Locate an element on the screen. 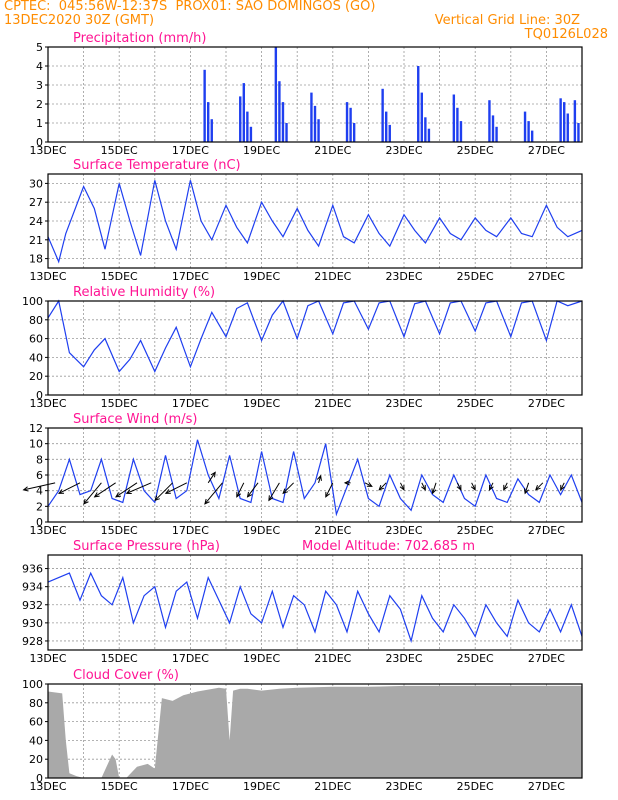 This screenshot has width=618, height=800. pres-frame is located at coordinates (315, 602).